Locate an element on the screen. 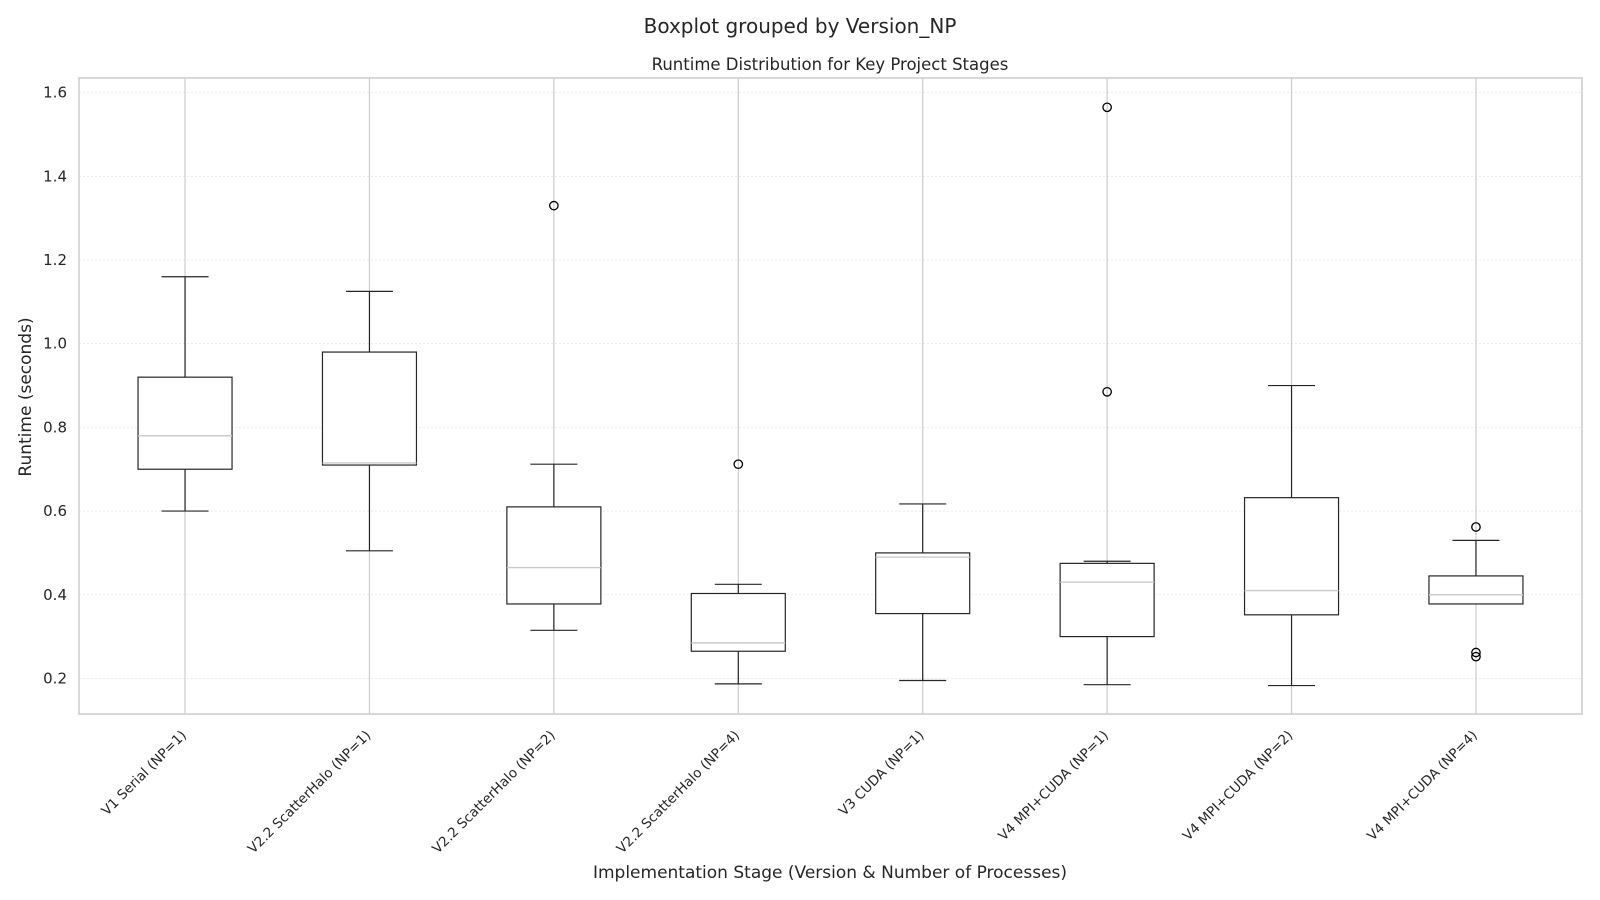 The height and width of the screenshot is (900, 1600). y-axis-label: Runtime (seconds) is located at coordinates (26, 396).